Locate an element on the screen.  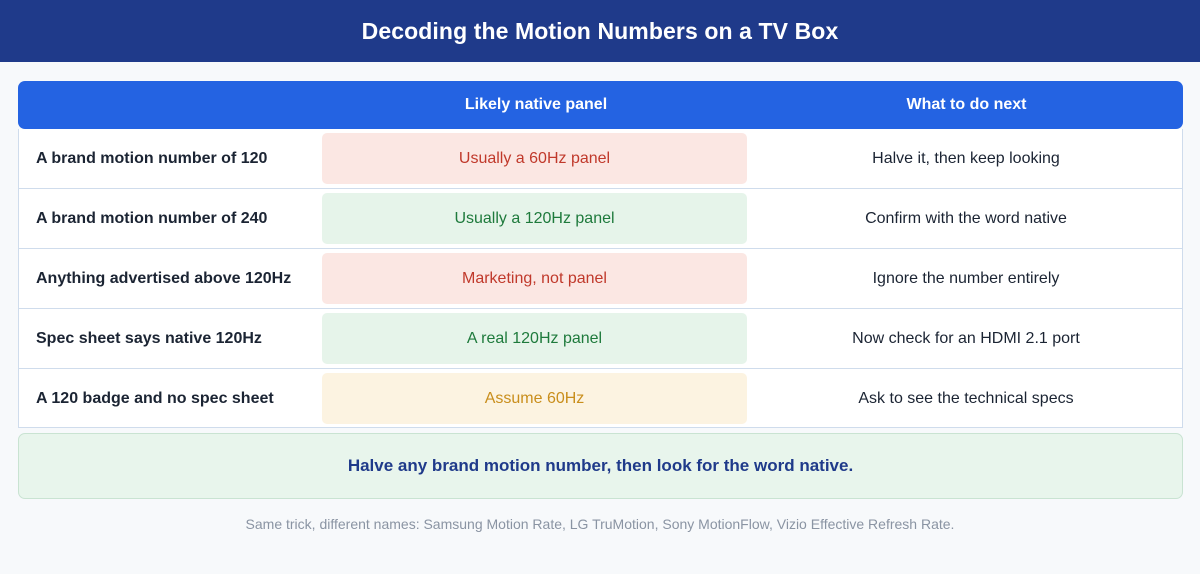
condition-cell: Spec sheet says native 120Hz is located at coordinates (149, 338).